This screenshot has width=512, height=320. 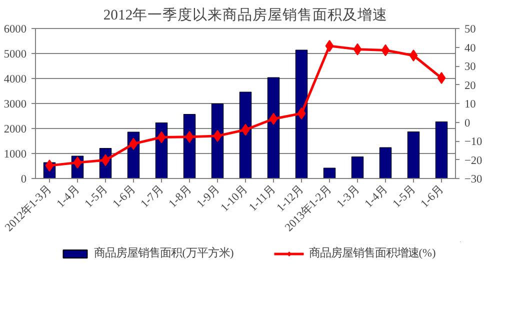 I want to click on y-tick-label: 6000, so click(x=15, y=30).